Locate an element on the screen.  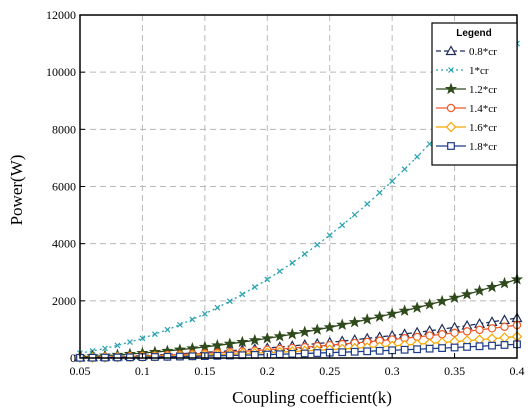
x-tick-label: 0.3 is located at coordinates (392, 371).